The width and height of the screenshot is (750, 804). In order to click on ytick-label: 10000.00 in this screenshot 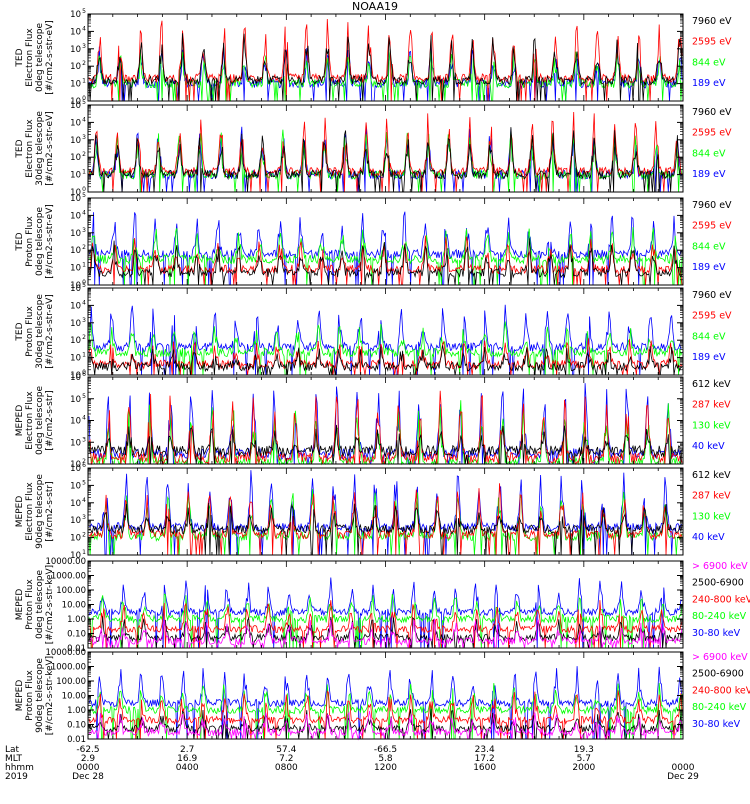, I will do `click(65, 653)`.